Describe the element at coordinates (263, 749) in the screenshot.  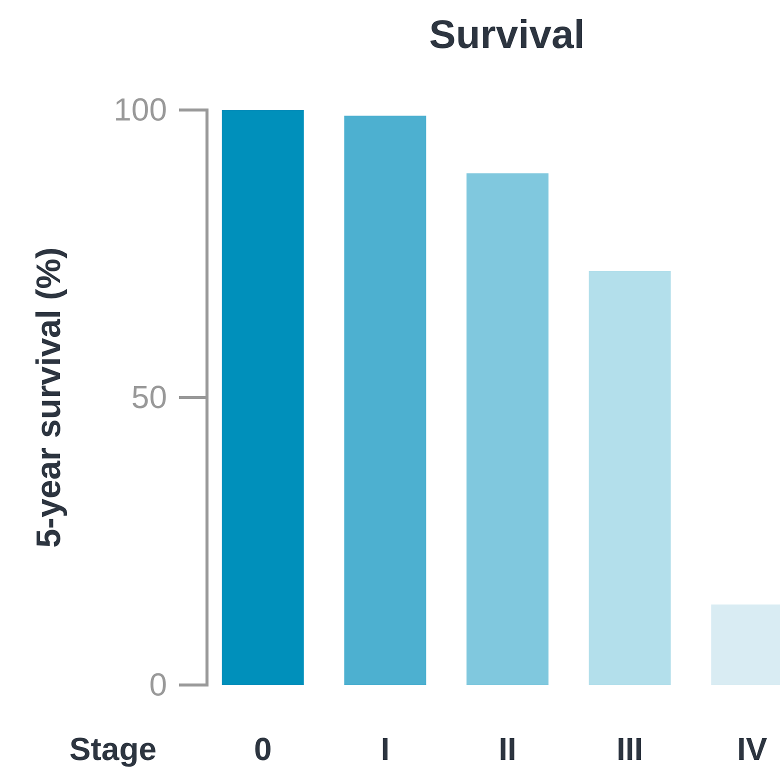
I see `x-tick-label: 0` at that location.